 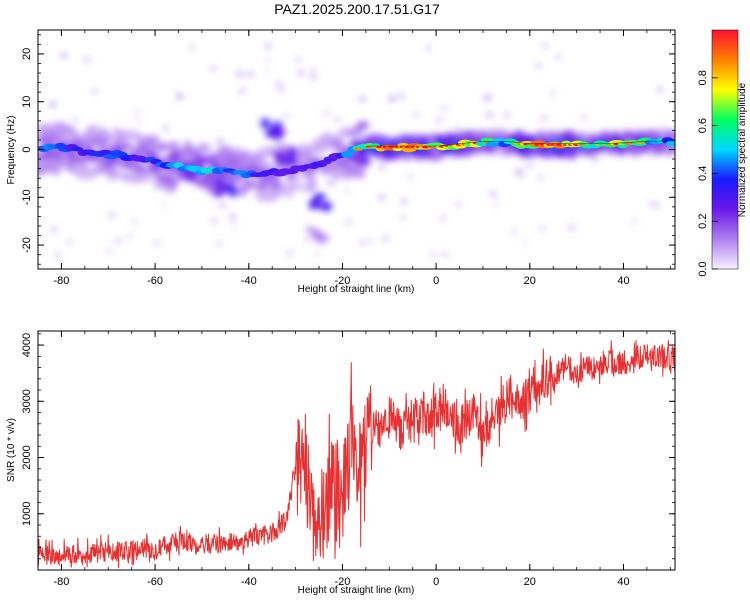 I want to click on colorbar-tick-label: 0.4, so click(x=703, y=173).